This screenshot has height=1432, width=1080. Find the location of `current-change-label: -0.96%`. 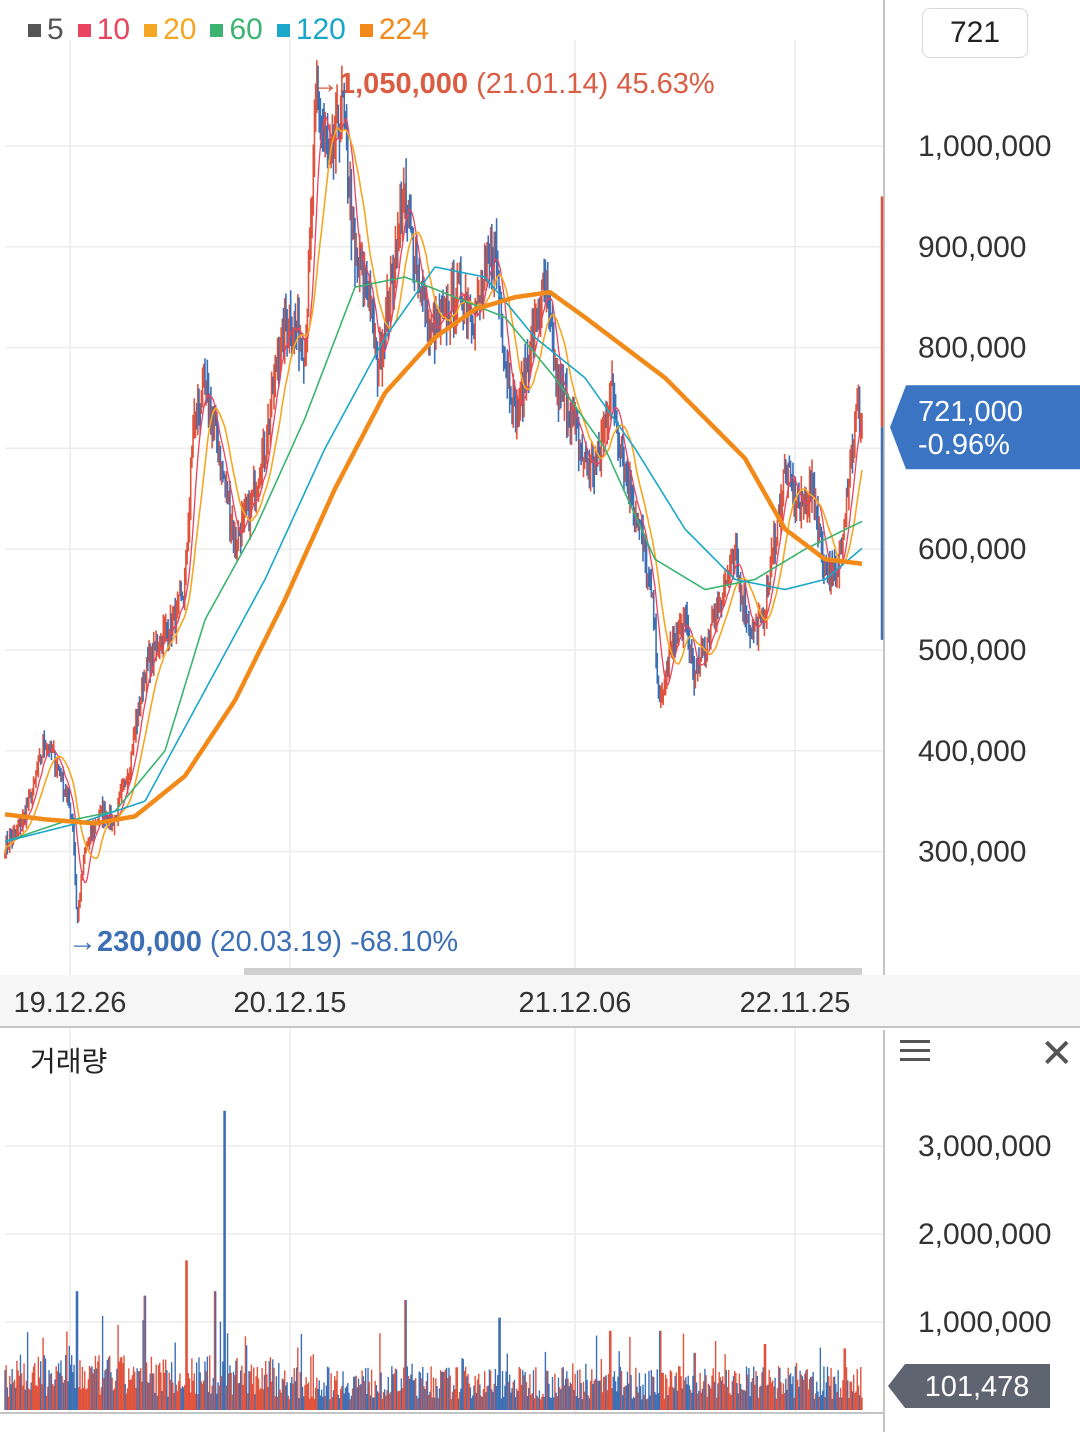

current-change-label: -0.96% is located at coordinates (964, 445).